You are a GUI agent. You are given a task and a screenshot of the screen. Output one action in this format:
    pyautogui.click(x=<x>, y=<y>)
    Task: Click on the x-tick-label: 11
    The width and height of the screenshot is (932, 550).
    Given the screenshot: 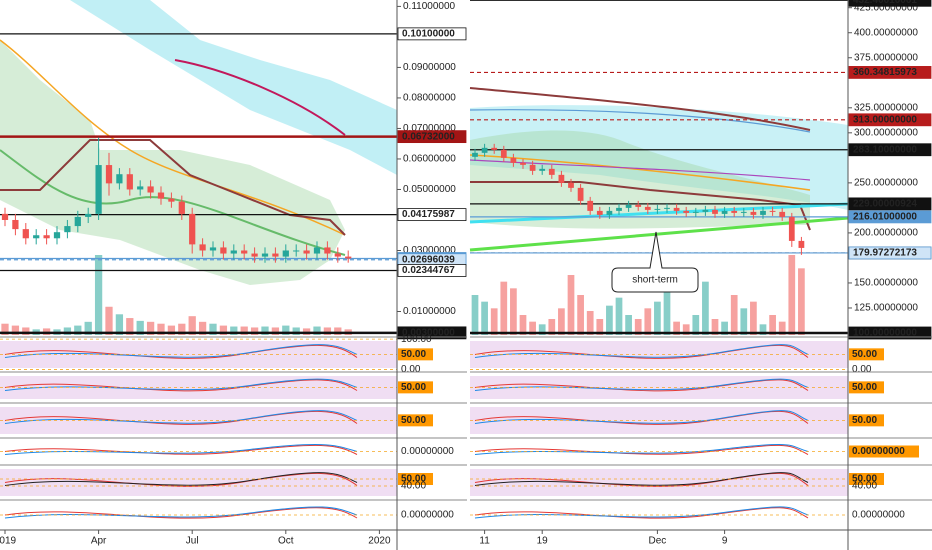 What is the action you would take?
    pyautogui.click(x=484, y=541)
    